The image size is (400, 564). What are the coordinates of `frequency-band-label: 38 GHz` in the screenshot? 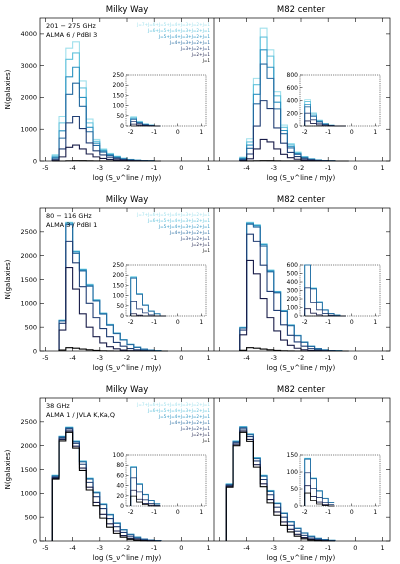 It's located at (58, 406).